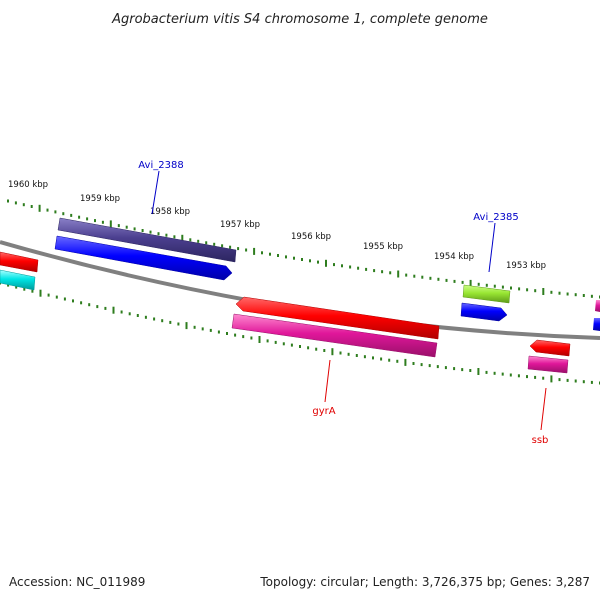 Image resolution: width=600 pixels, height=600 pixels. Describe the element at coordinates (323, 411) in the screenshot. I see `gene-label-gyra: gyrA` at that location.